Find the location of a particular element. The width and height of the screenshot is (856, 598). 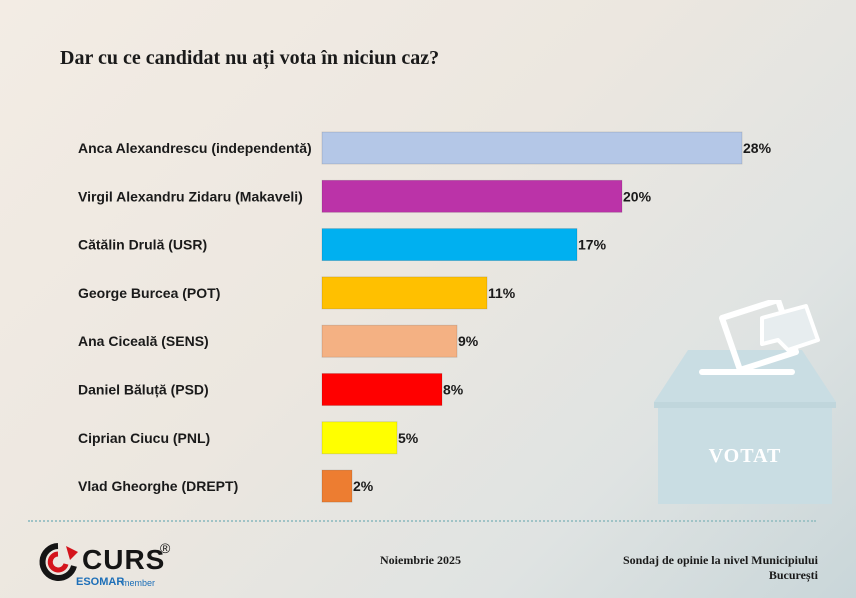

footer-date: Noiembrie 2025 is located at coordinates (420, 560).